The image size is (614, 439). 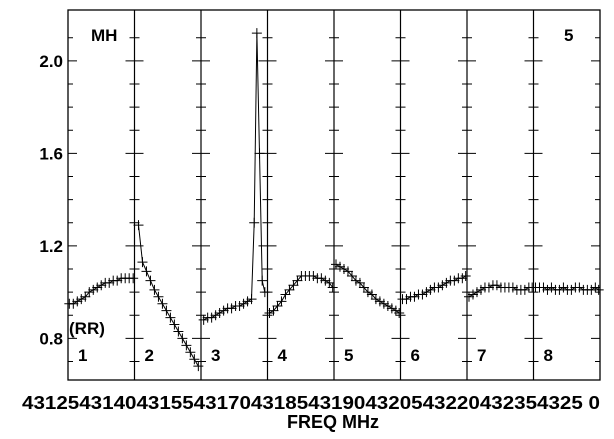 What do you see at coordinates (82, 355) in the screenshot?
I see `panel-label: 1` at bounding box center [82, 355].